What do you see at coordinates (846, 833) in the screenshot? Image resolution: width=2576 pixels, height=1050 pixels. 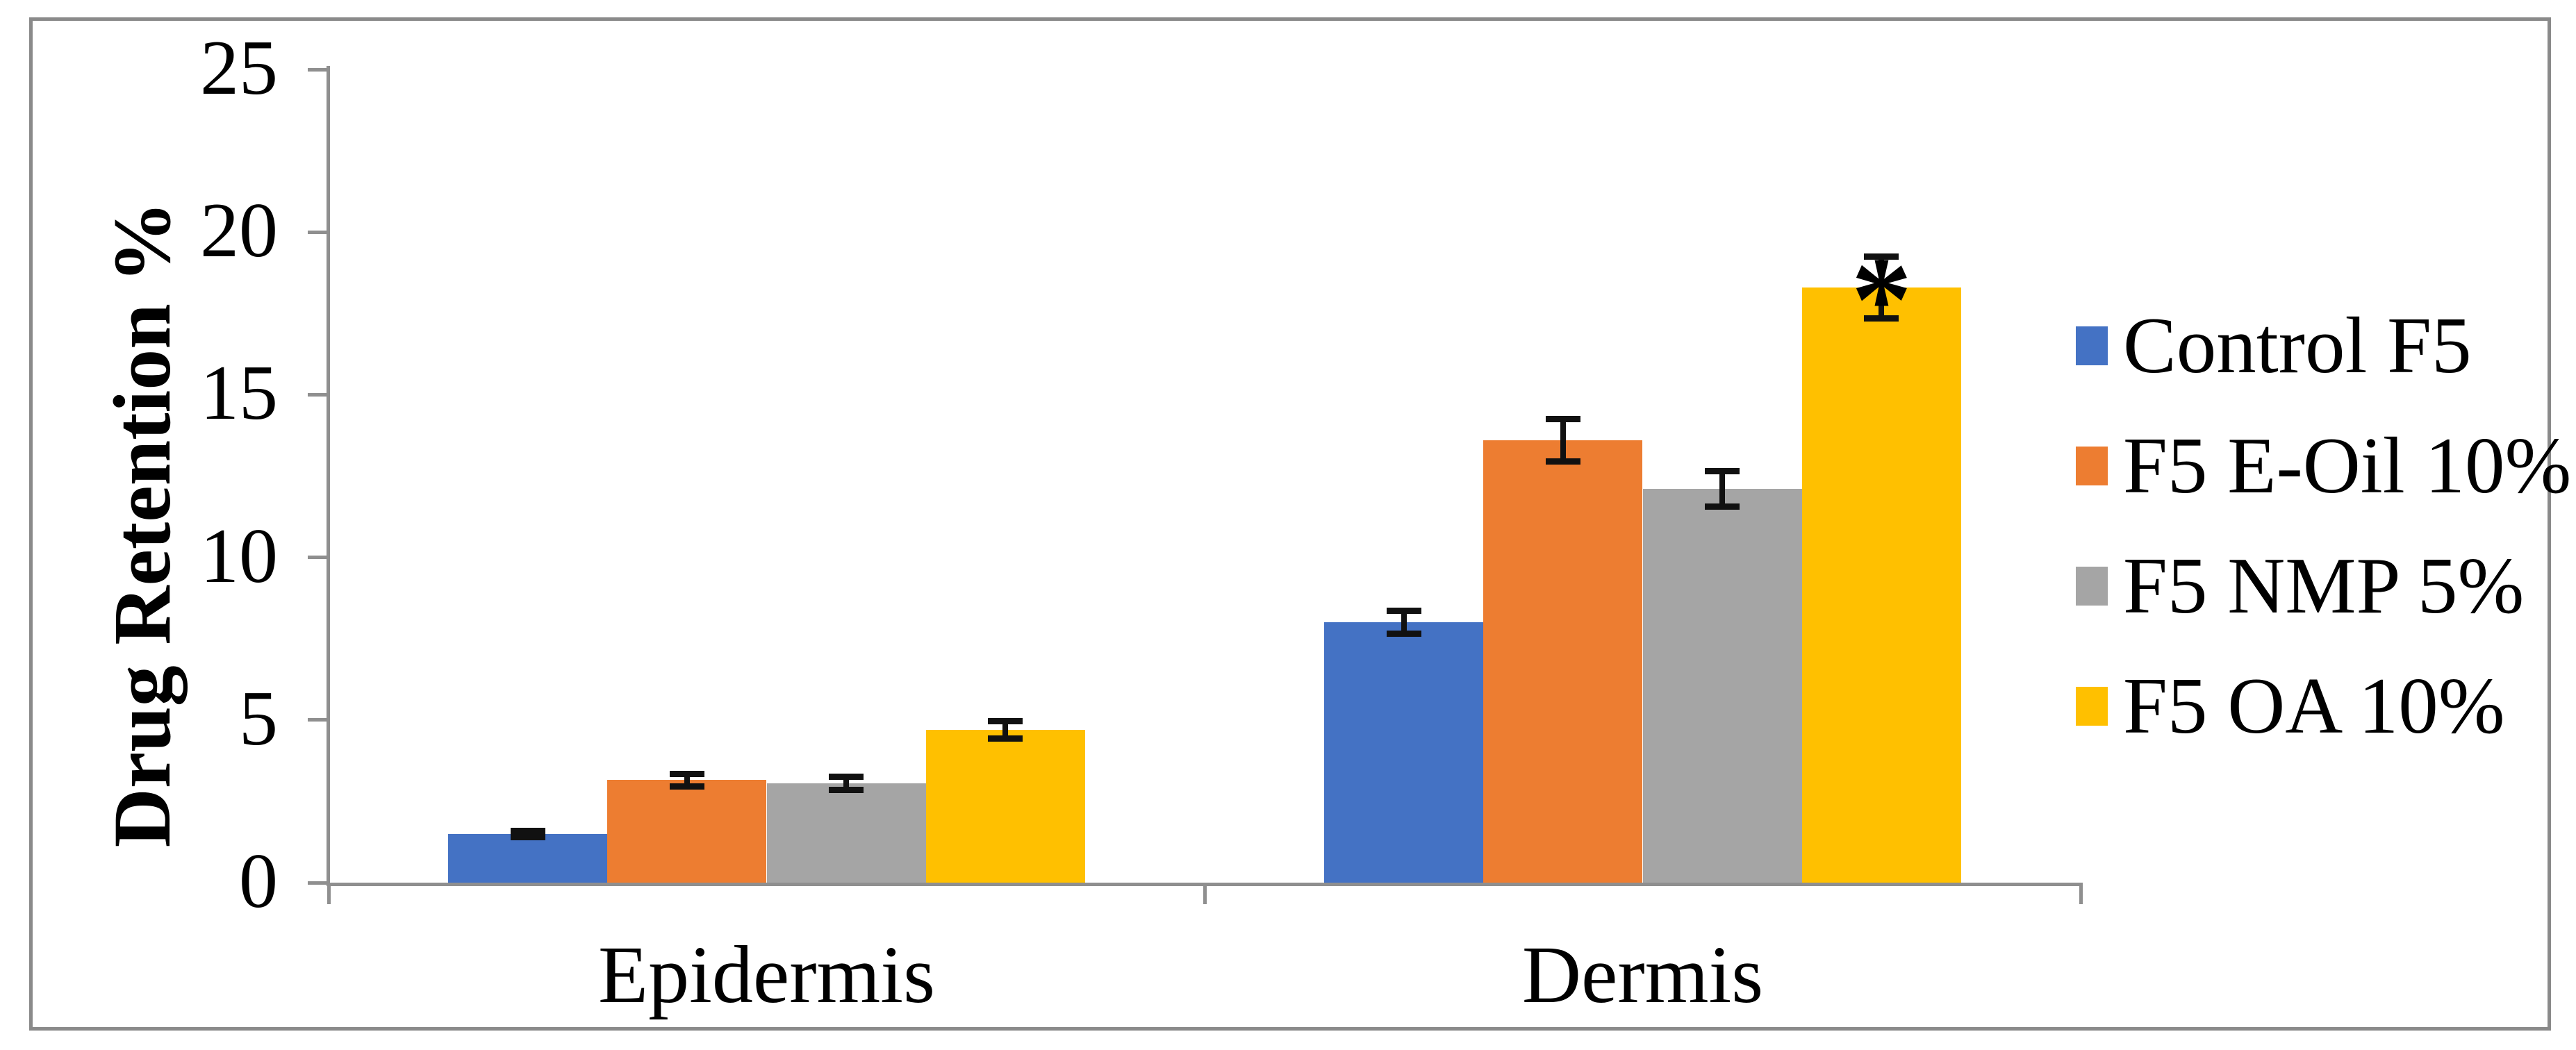 I see `bar-f5-nmp-5-epidermis` at bounding box center [846, 833].